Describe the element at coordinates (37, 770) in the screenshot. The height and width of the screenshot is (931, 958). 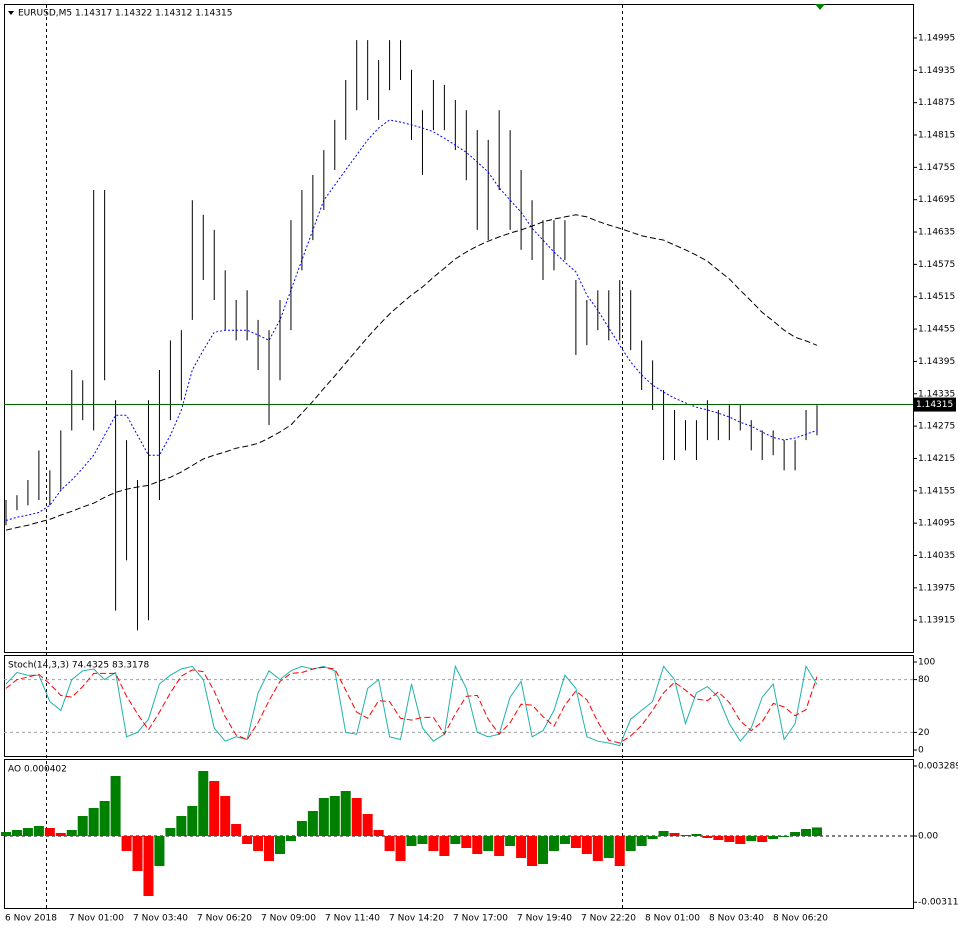
I see `panel-title: AO 0.000402` at that location.